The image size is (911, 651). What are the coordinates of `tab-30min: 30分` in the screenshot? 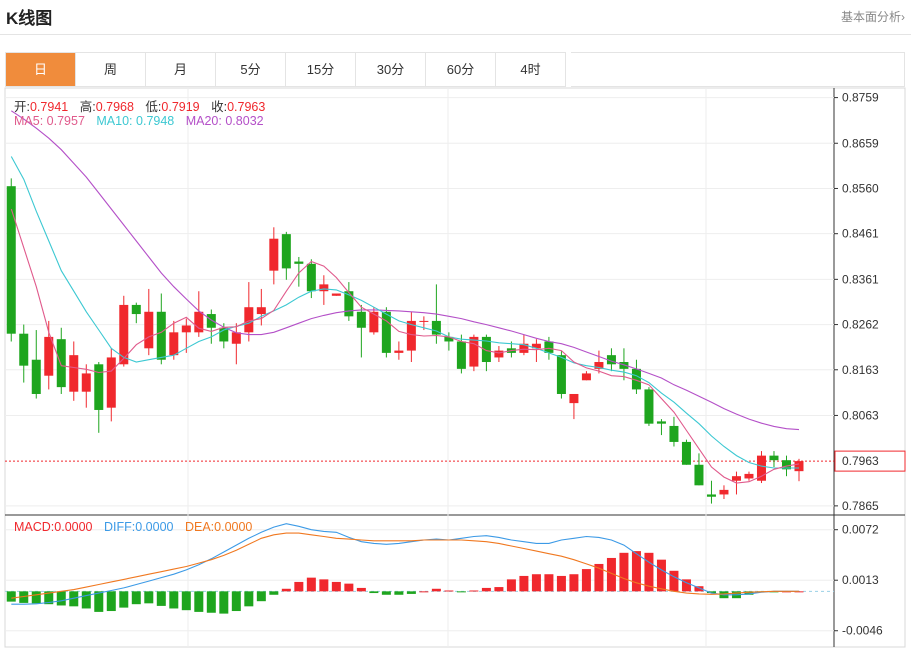 It's located at (391, 69).